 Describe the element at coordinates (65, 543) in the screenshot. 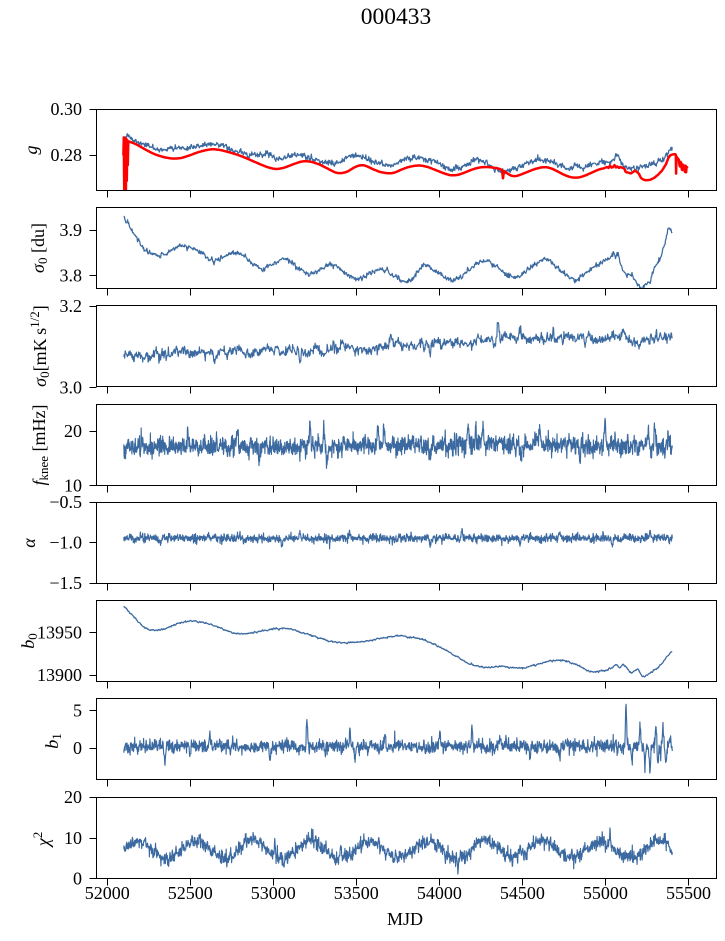

I see `svg-text: −1.0` at that location.